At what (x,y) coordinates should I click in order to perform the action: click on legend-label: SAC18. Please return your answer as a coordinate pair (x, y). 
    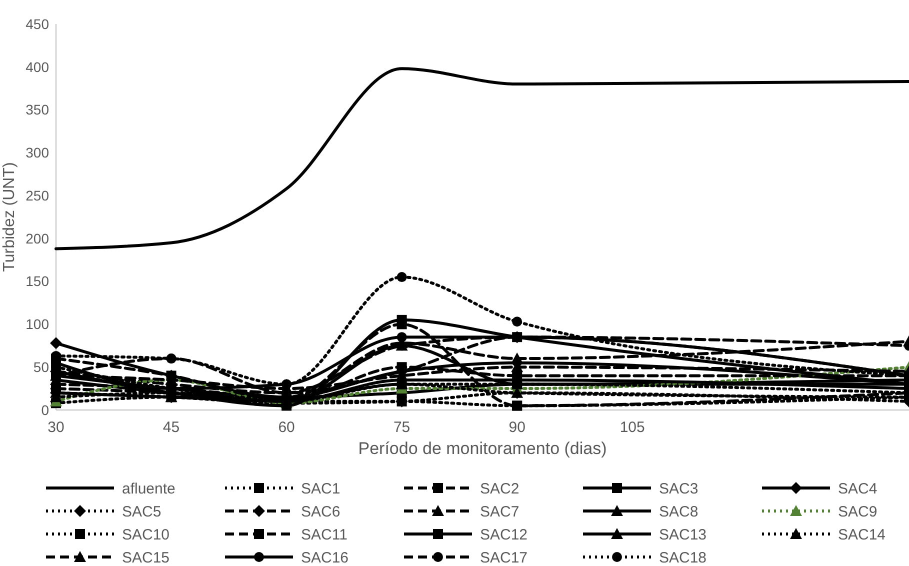
    Looking at the image, I should click on (683, 557).